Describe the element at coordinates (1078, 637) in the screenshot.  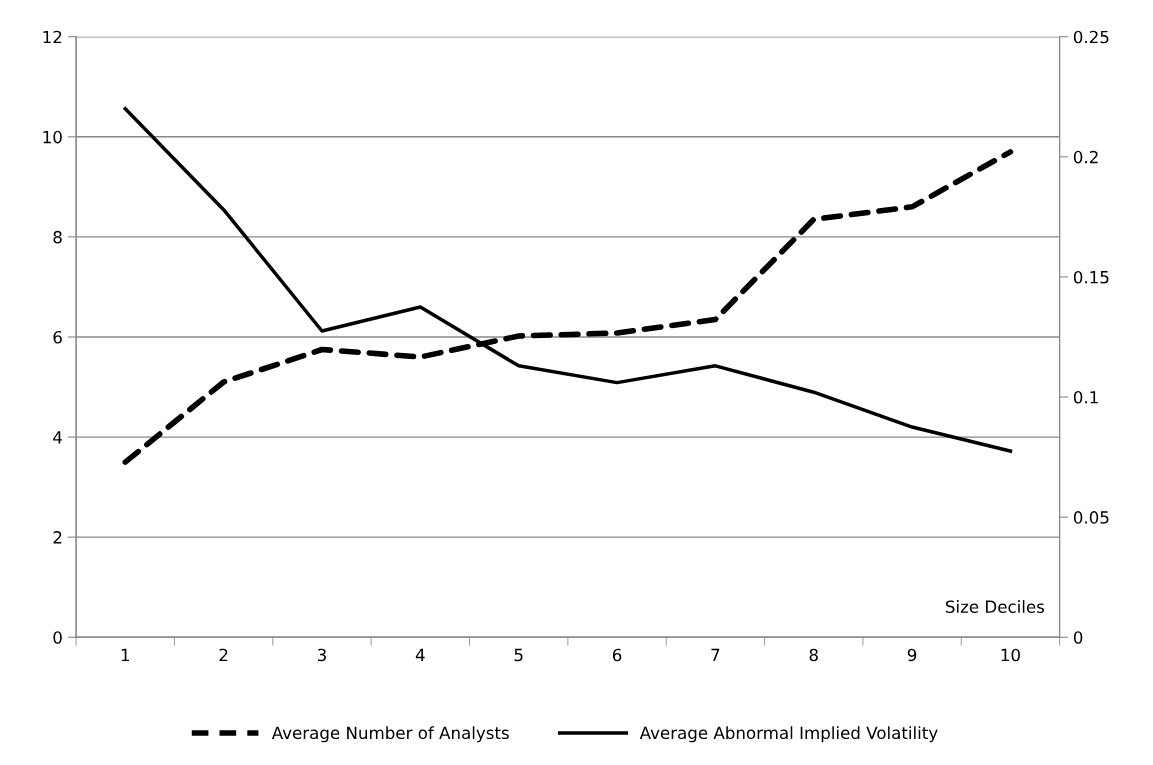
I see `y2-tick-label: 0` at that location.